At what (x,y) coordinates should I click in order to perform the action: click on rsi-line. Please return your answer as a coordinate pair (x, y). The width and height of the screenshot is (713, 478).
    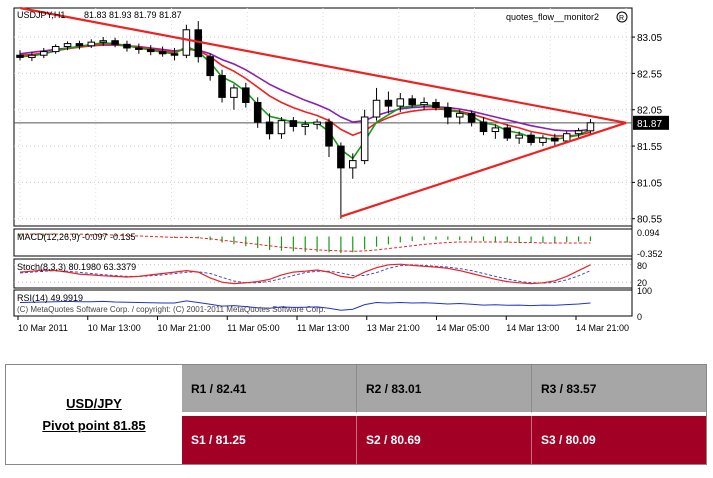
    Looking at the image, I should click on (305, 305).